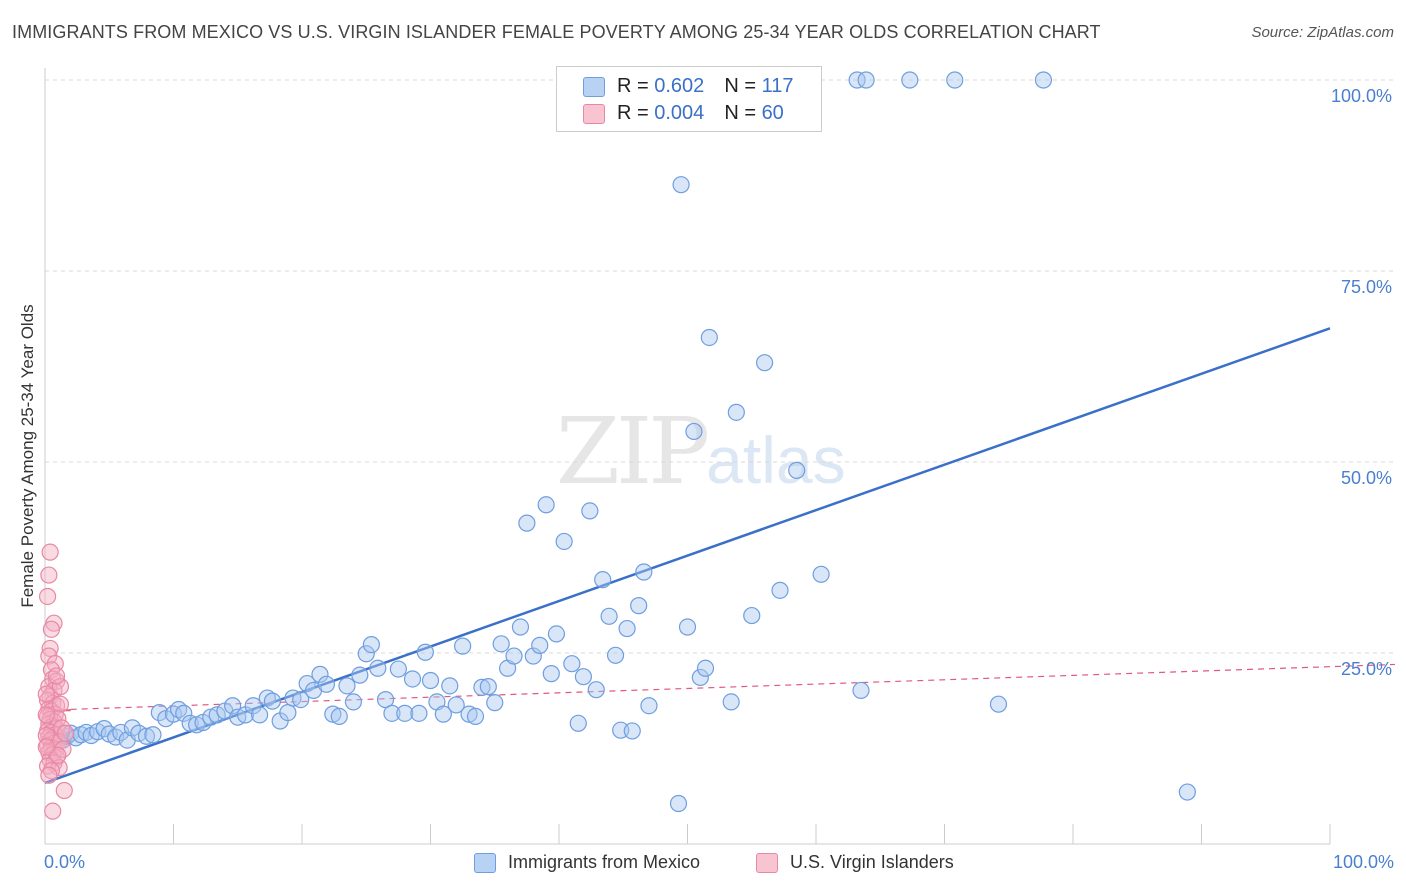 The image size is (1406, 892). I want to click on x-tick-label-0: 0.0%, so click(65, 862).